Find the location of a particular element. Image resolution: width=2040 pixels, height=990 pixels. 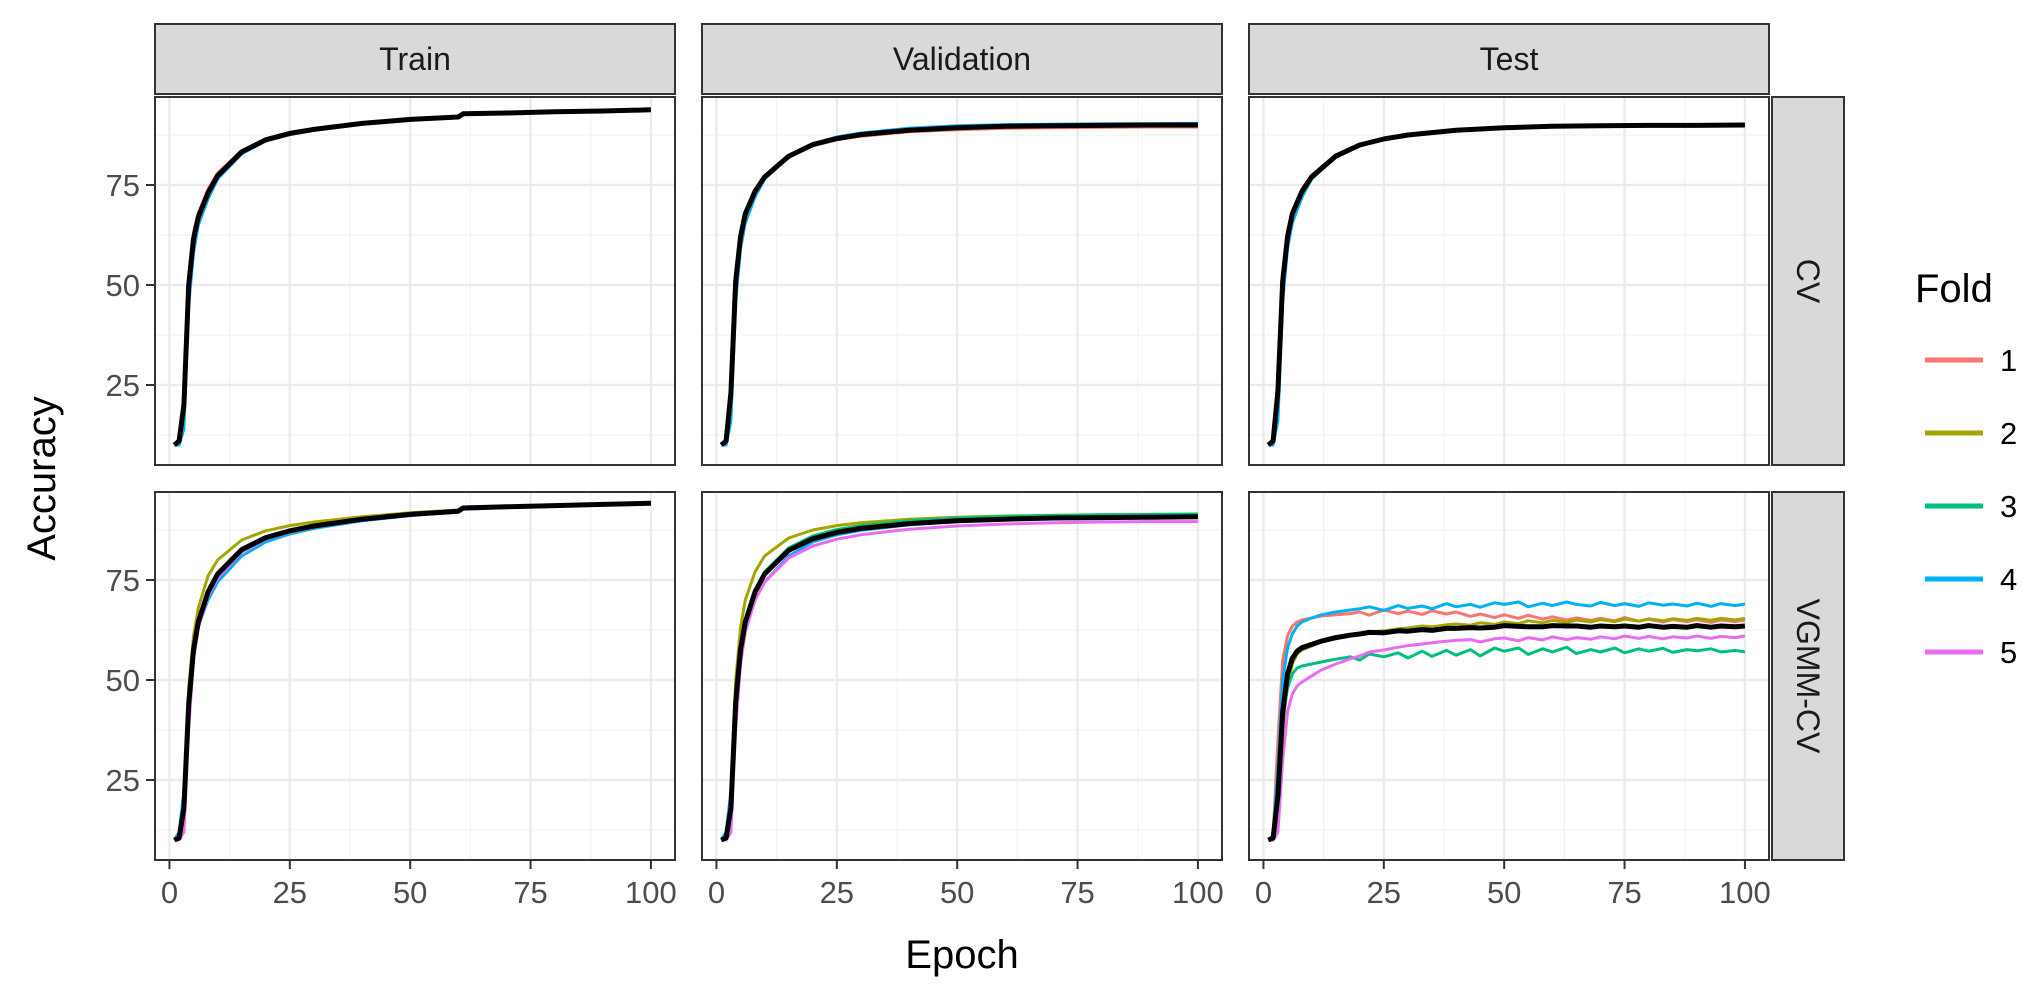

legend-item-fold-2: 2 is located at coordinates (1971, 433).